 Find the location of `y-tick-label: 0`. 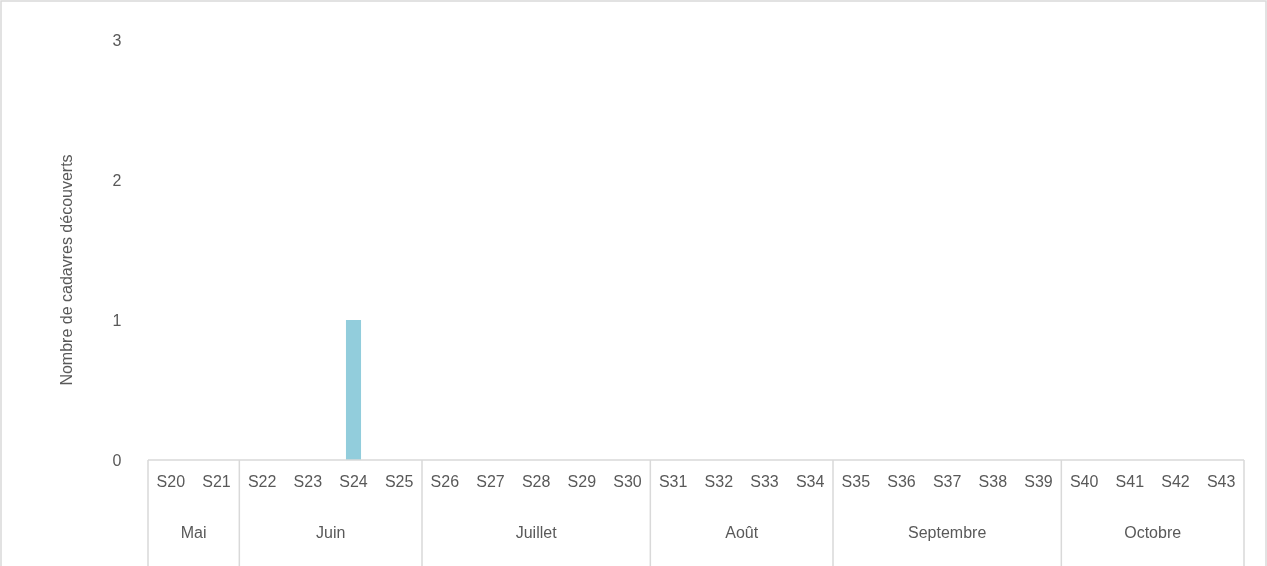

y-tick-label: 0 is located at coordinates (117, 460).